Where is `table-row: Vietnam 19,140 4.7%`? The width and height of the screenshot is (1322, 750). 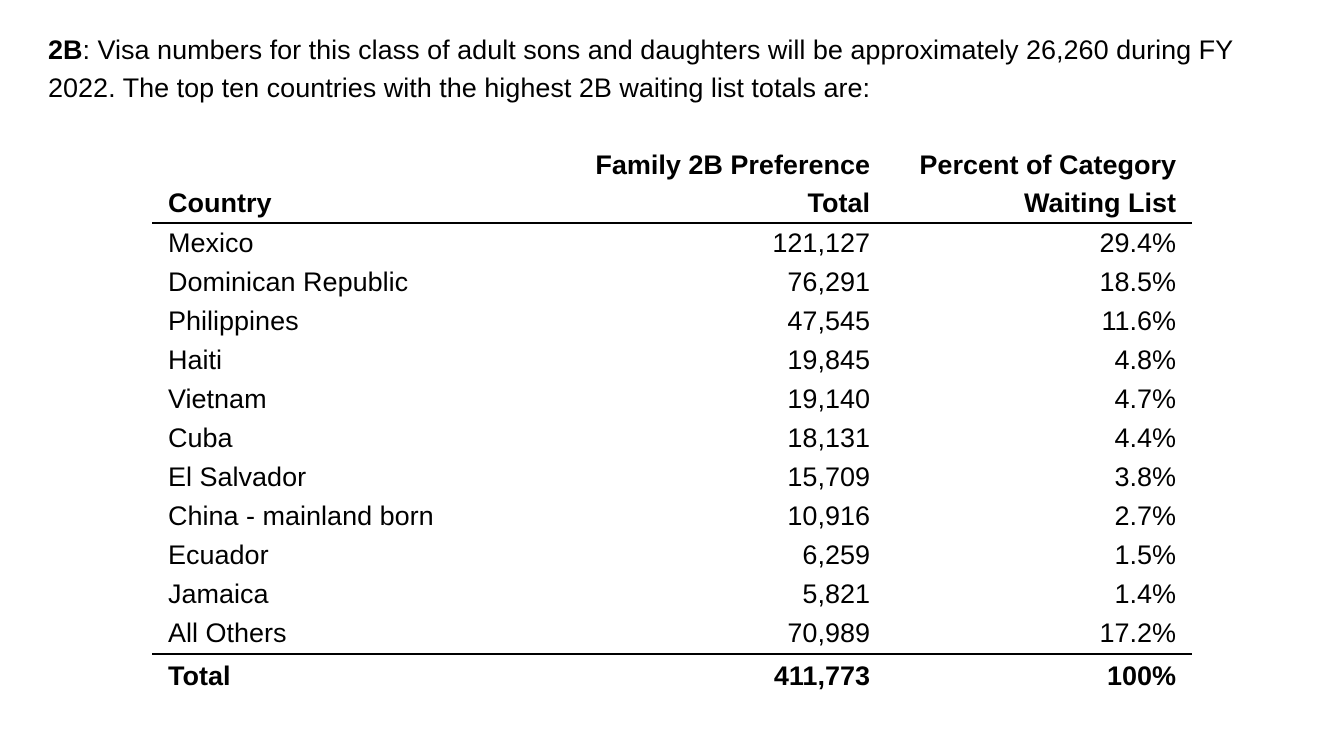
table-row: Vietnam 19,140 4.7% is located at coordinates (672, 399).